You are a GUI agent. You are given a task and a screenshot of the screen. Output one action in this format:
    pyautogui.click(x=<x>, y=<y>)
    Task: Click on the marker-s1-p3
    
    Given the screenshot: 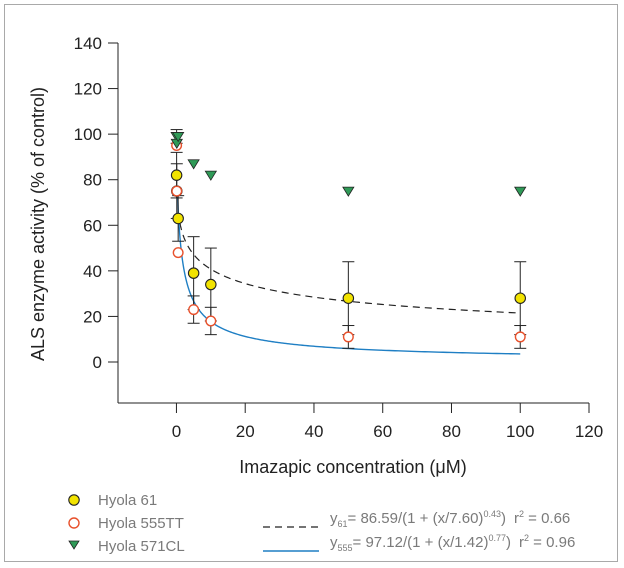 What is the action you would take?
    pyautogui.click(x=194, y=310)
    